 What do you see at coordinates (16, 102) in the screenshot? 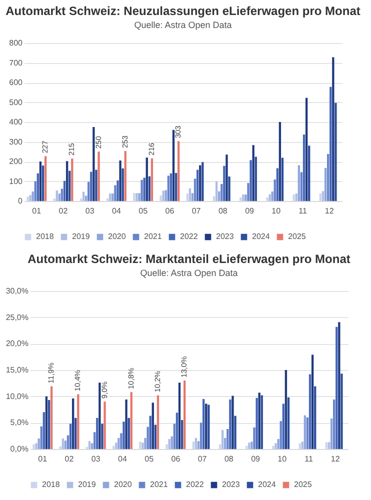
I see `y-tick-label: 500` at bounding box center [16, 102].